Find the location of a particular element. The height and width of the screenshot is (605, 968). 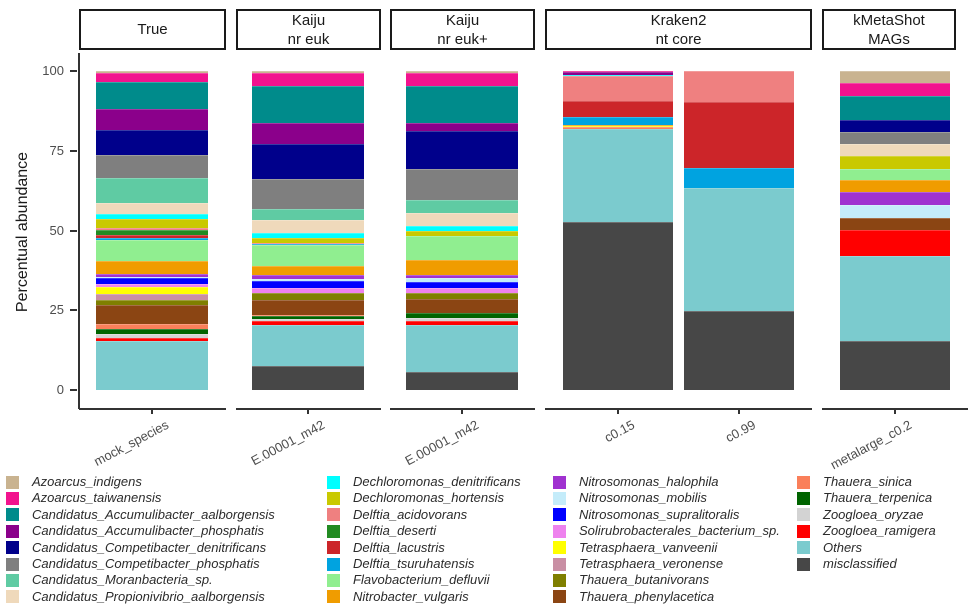

segment-Candidatus_Competibacter_denitrificans is located at coordinates (895, 126).